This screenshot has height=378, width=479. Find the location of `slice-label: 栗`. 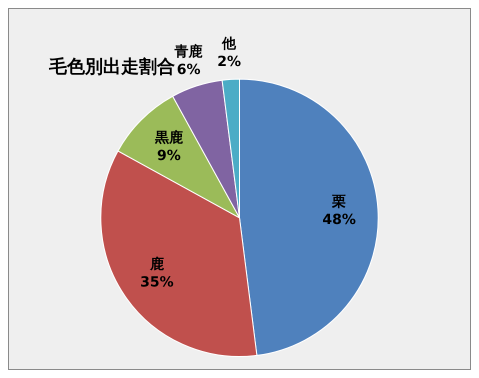

slice-label: 栗 is located at coordinates (338, 202).